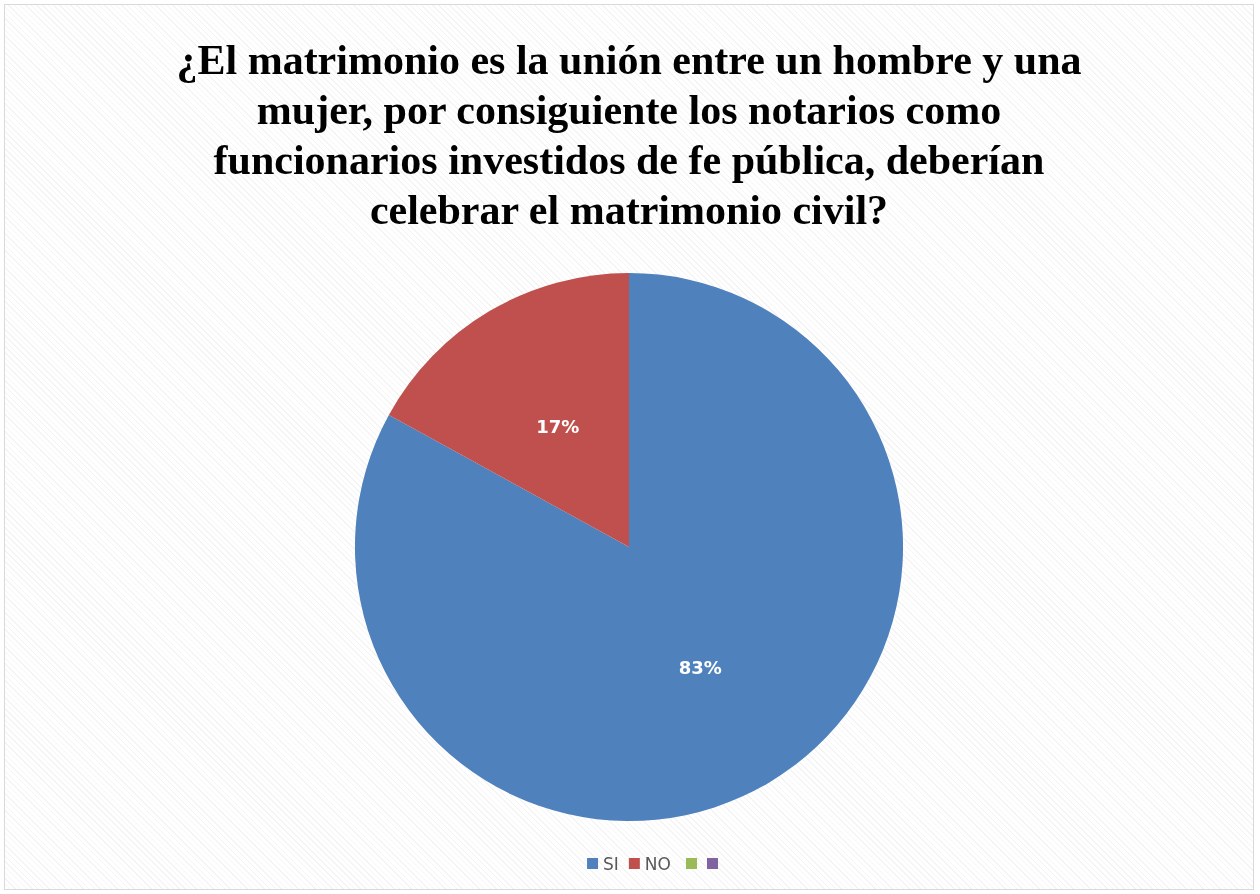  Describe the element at coordinates (611, 863) in the screenshot. I see `legend-label: SI` at that location.